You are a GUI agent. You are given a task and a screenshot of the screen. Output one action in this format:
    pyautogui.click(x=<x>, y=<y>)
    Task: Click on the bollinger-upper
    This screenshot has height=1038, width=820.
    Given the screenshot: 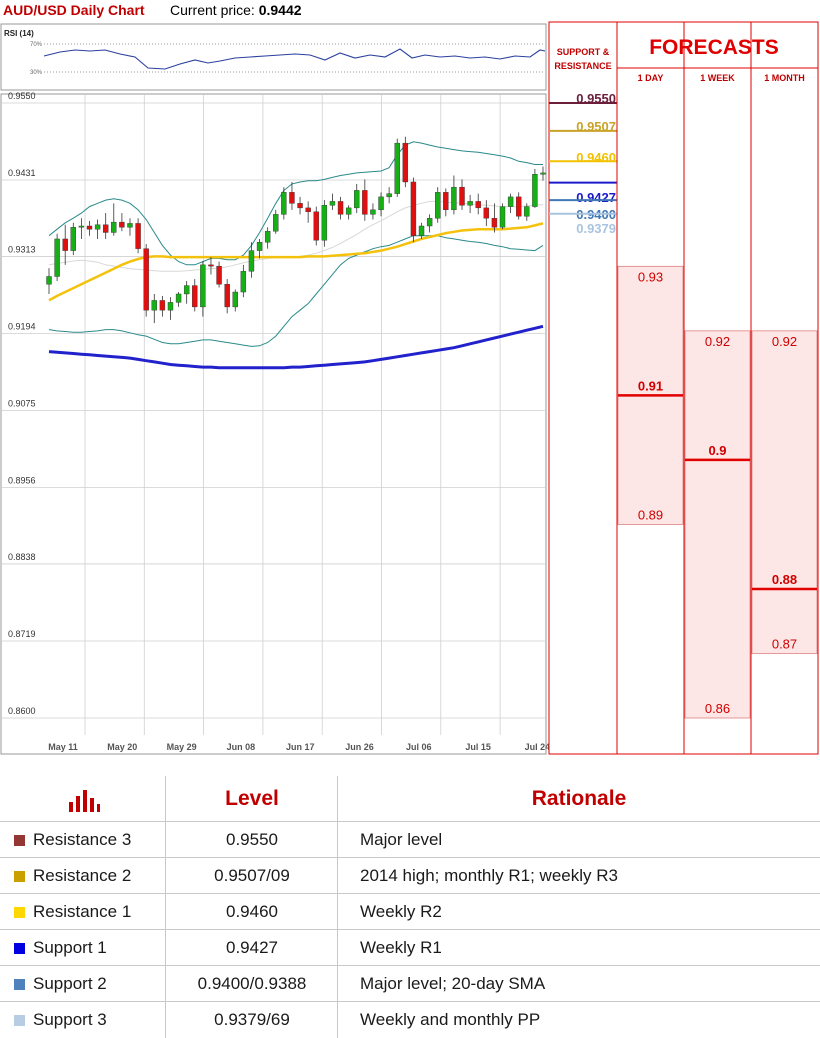 What is the action you would take?
    pyautogui.click(x=295, y=203)
    